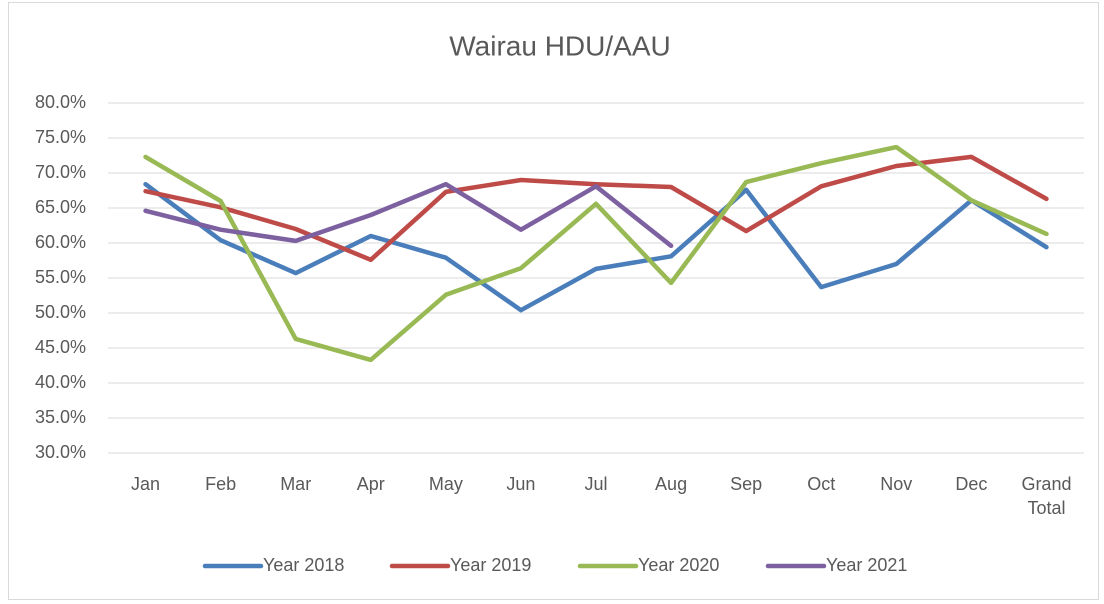 This screenshot has height=604, width=1104. What do you see at coordinates (60, 452) in the screenshot?
I see `y-tick-label: 30.0%` at bounding box center [60, 452].